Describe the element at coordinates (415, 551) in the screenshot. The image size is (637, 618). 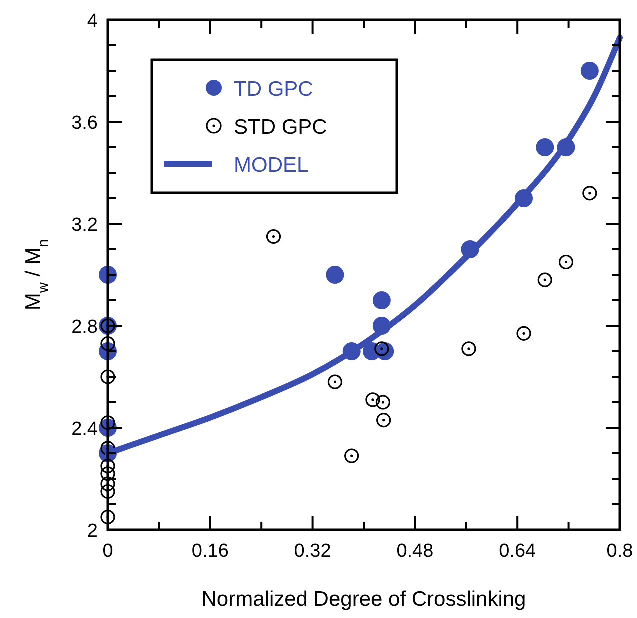
I see `x-tick-label: 0.48` at that location.